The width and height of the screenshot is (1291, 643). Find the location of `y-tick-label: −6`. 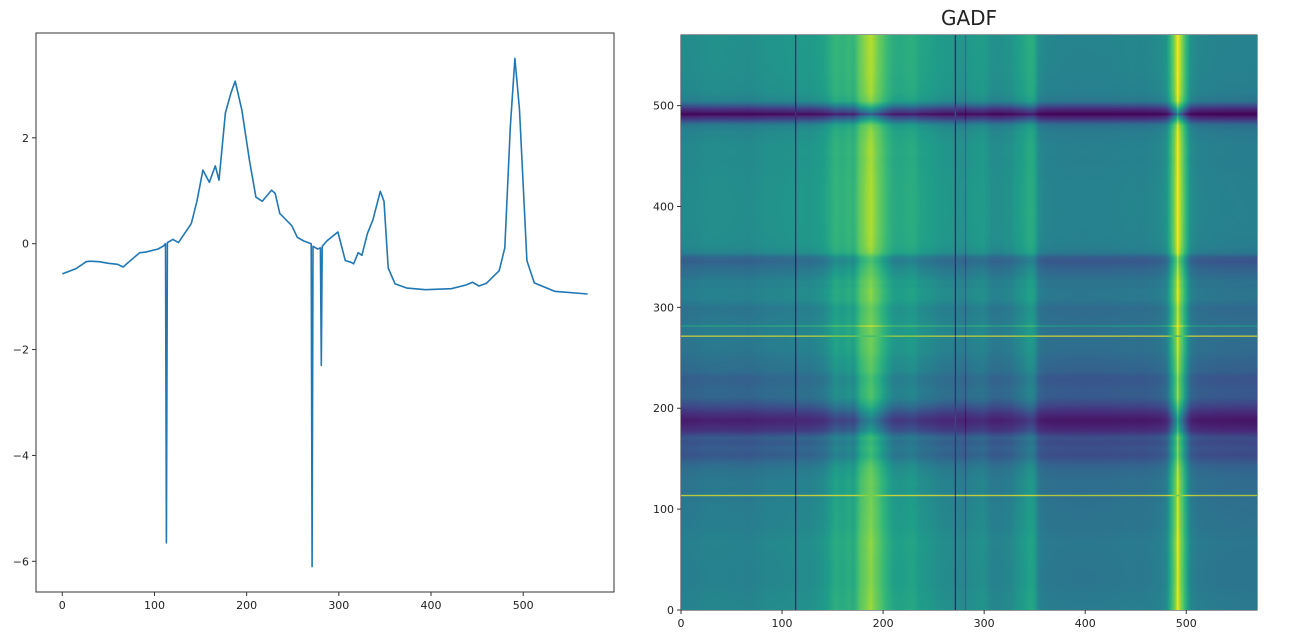

y-tick-label: −6 is located at coordinates (21, 561).